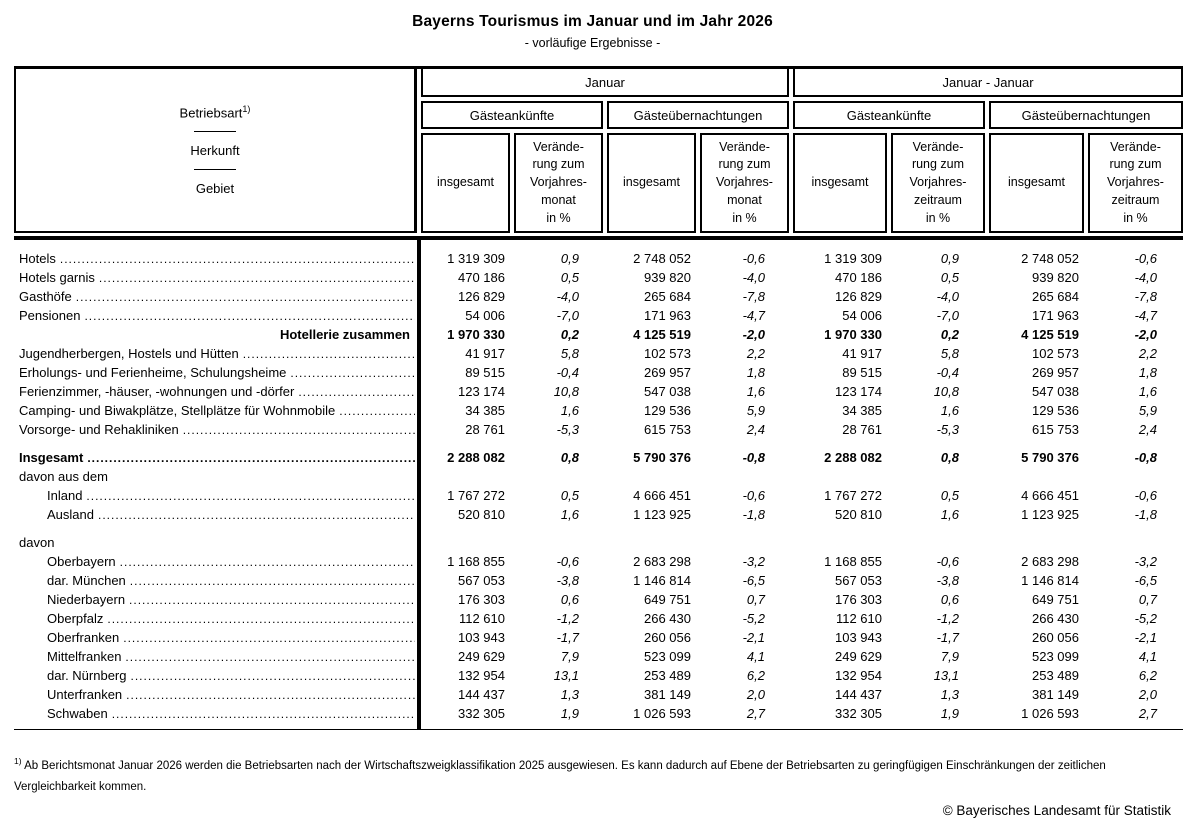 The image size is (1185, 830). Describe the element at coordinates (512, 115) in the screenshot. I see `subgroup-gaesteankuenfte-1: Gästeankünfte` at that location.